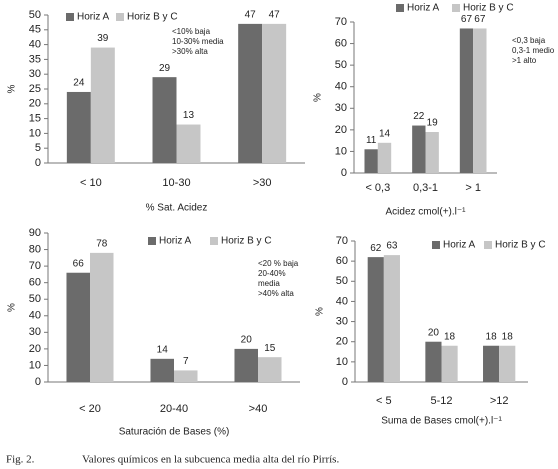 The image size is (558, 469). Describe the element at coordinates (35, 89) in the screenshot. I see `y-tick-label: 25` at that location.